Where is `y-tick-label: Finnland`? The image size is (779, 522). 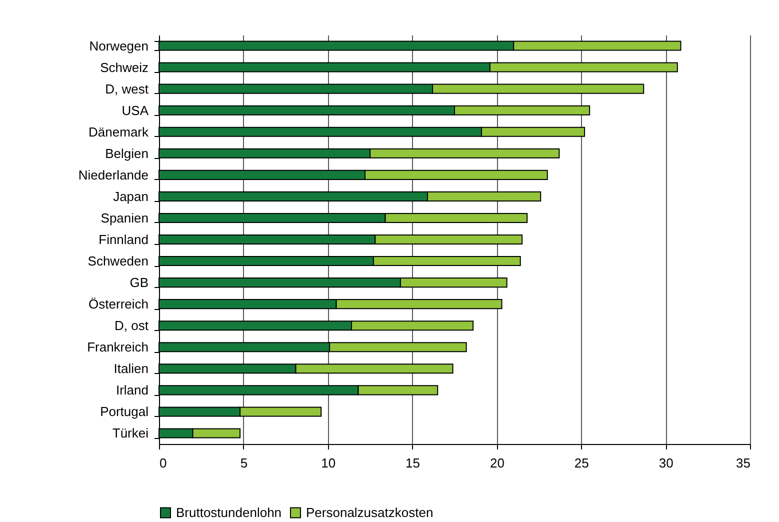
y-tick-label: Finnland is located at coordinates (123, 239).